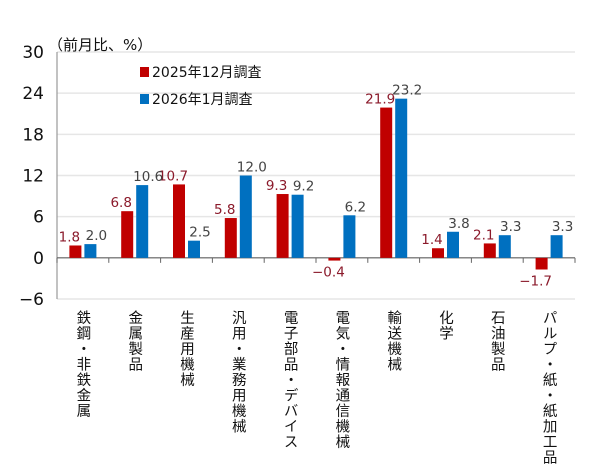 Image resolution: width=600 pixels, height=476 pixels. What do you see at coordinates (202, 100) in the screenshot?
I see `legend-label: 2026年1月調査` at bounding box center [202, 100].